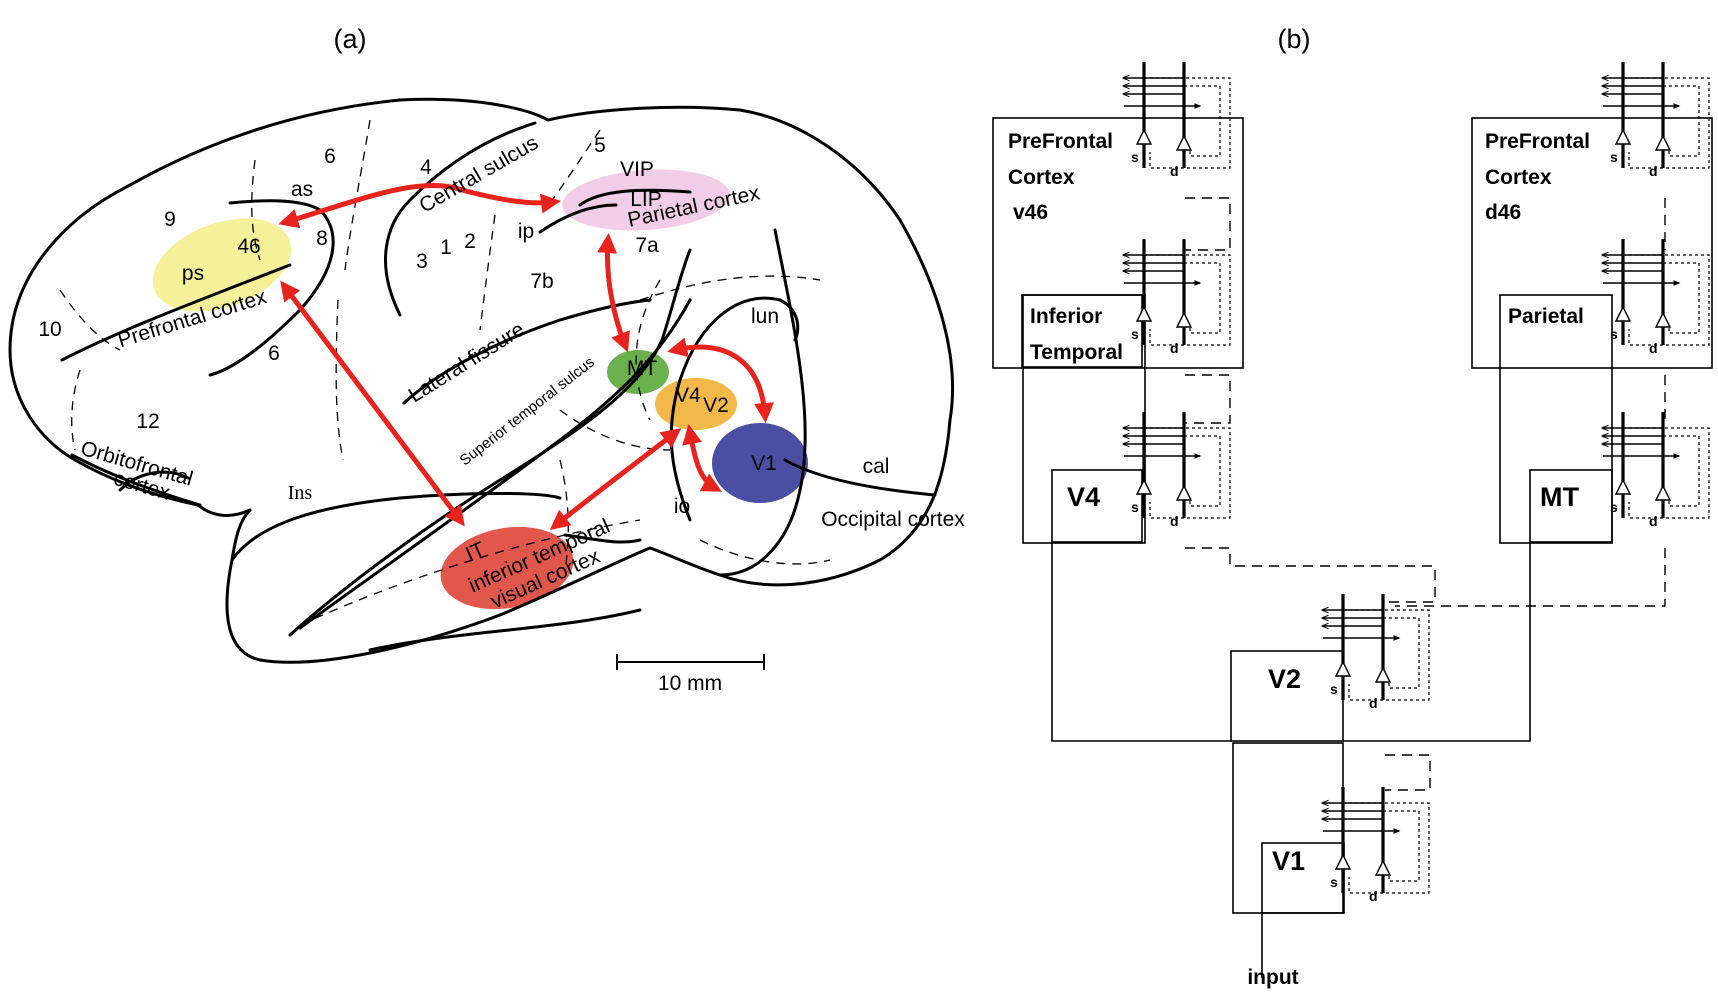 The height and width of the screenshot is (1002, 1718). What do you see at coordinates (1376, 647) in the screenshot?
I see `unit-v2` at bounding box center [1376, 647].